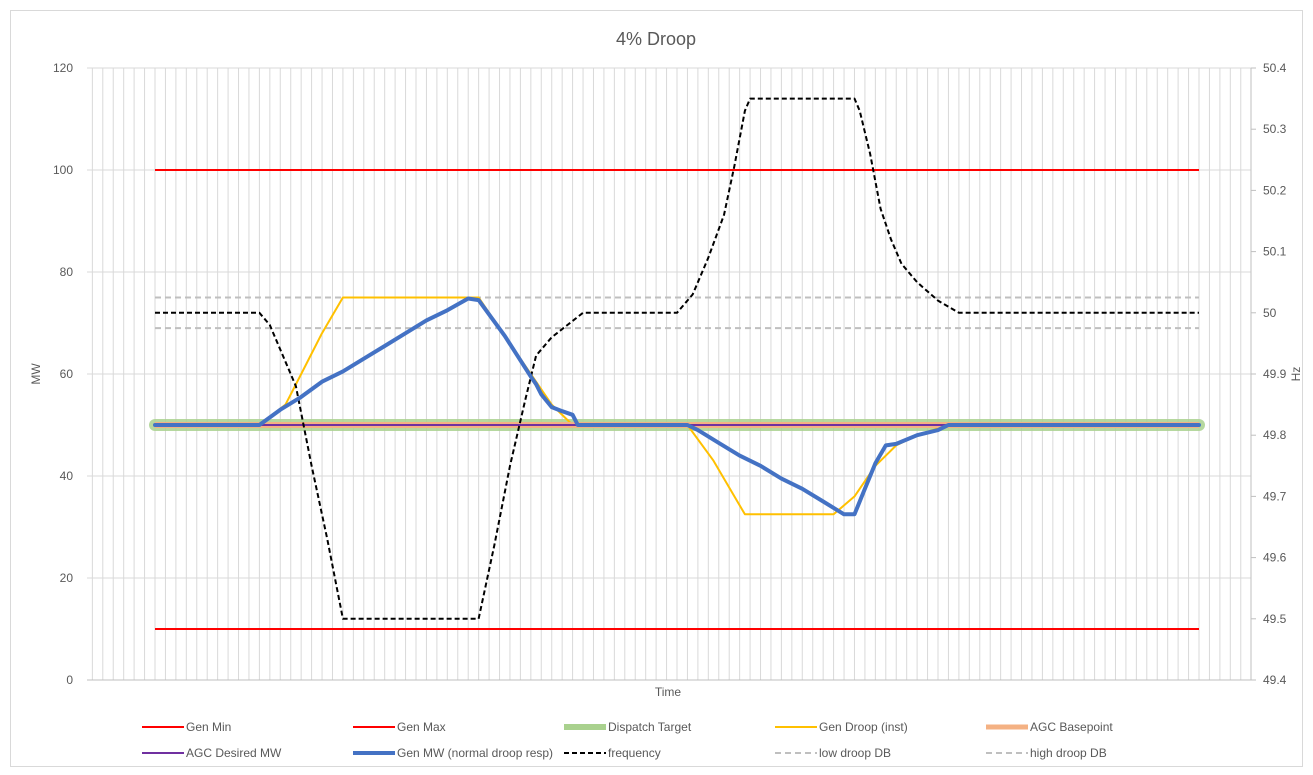  Describe the element at coordinates (1275, 435) in the screenshot. I see `y2-tick-label: 49.8` at that location.